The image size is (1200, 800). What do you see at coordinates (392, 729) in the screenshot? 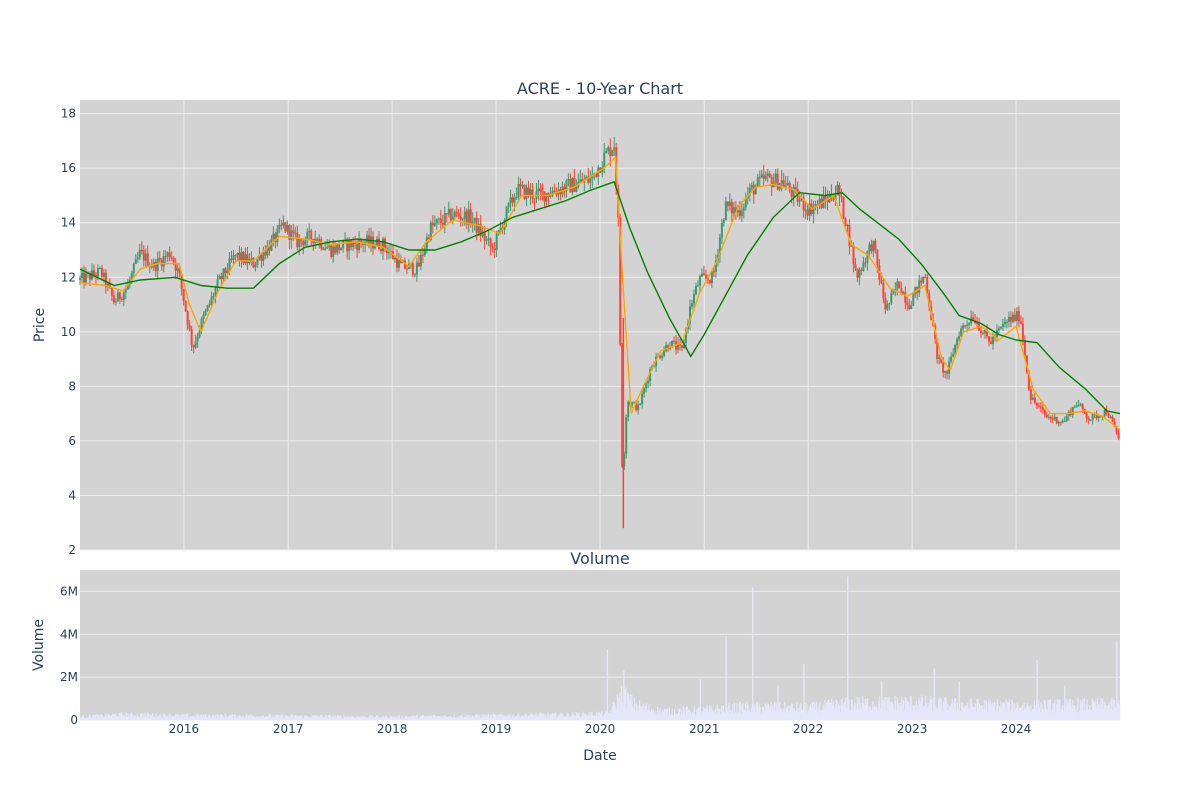
I see `x-tick-label: 2018` at bounding box center [392, 729].